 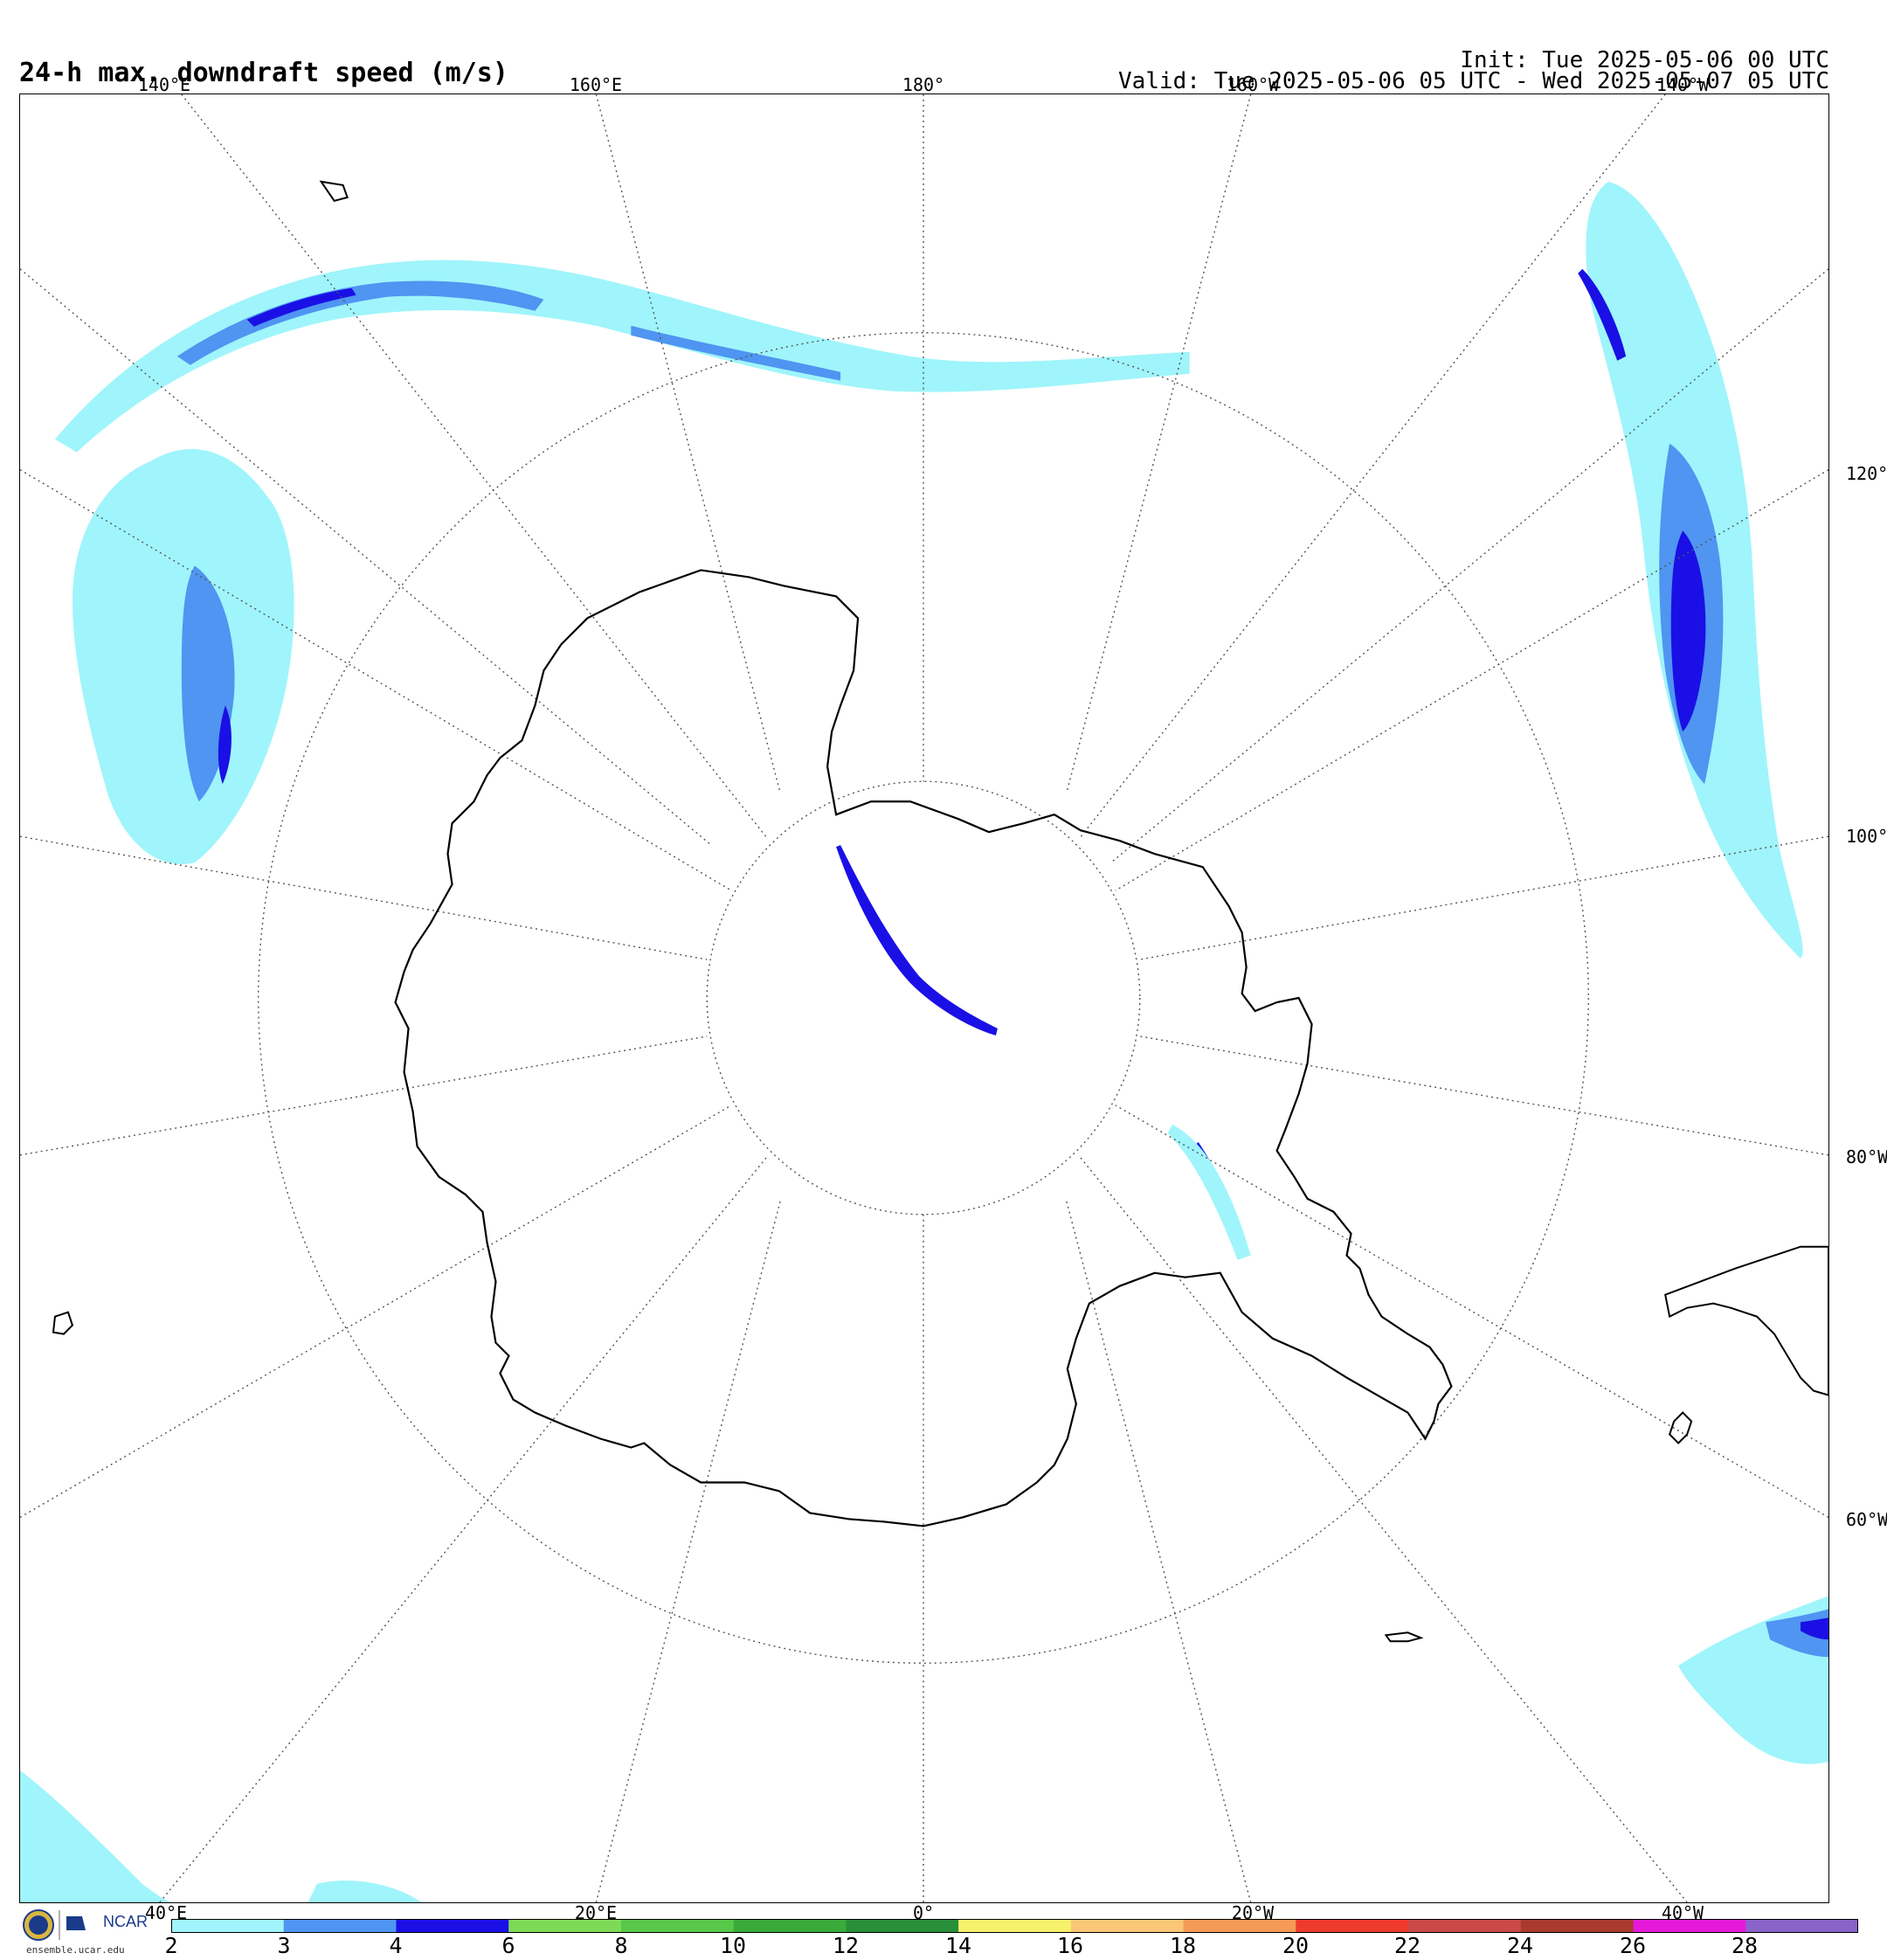 What do you see at coordinates (1209, 1192) in the screenshot?
I see `downdraft-streak-peninsula-halo` at bounding box center [1209, 1192].